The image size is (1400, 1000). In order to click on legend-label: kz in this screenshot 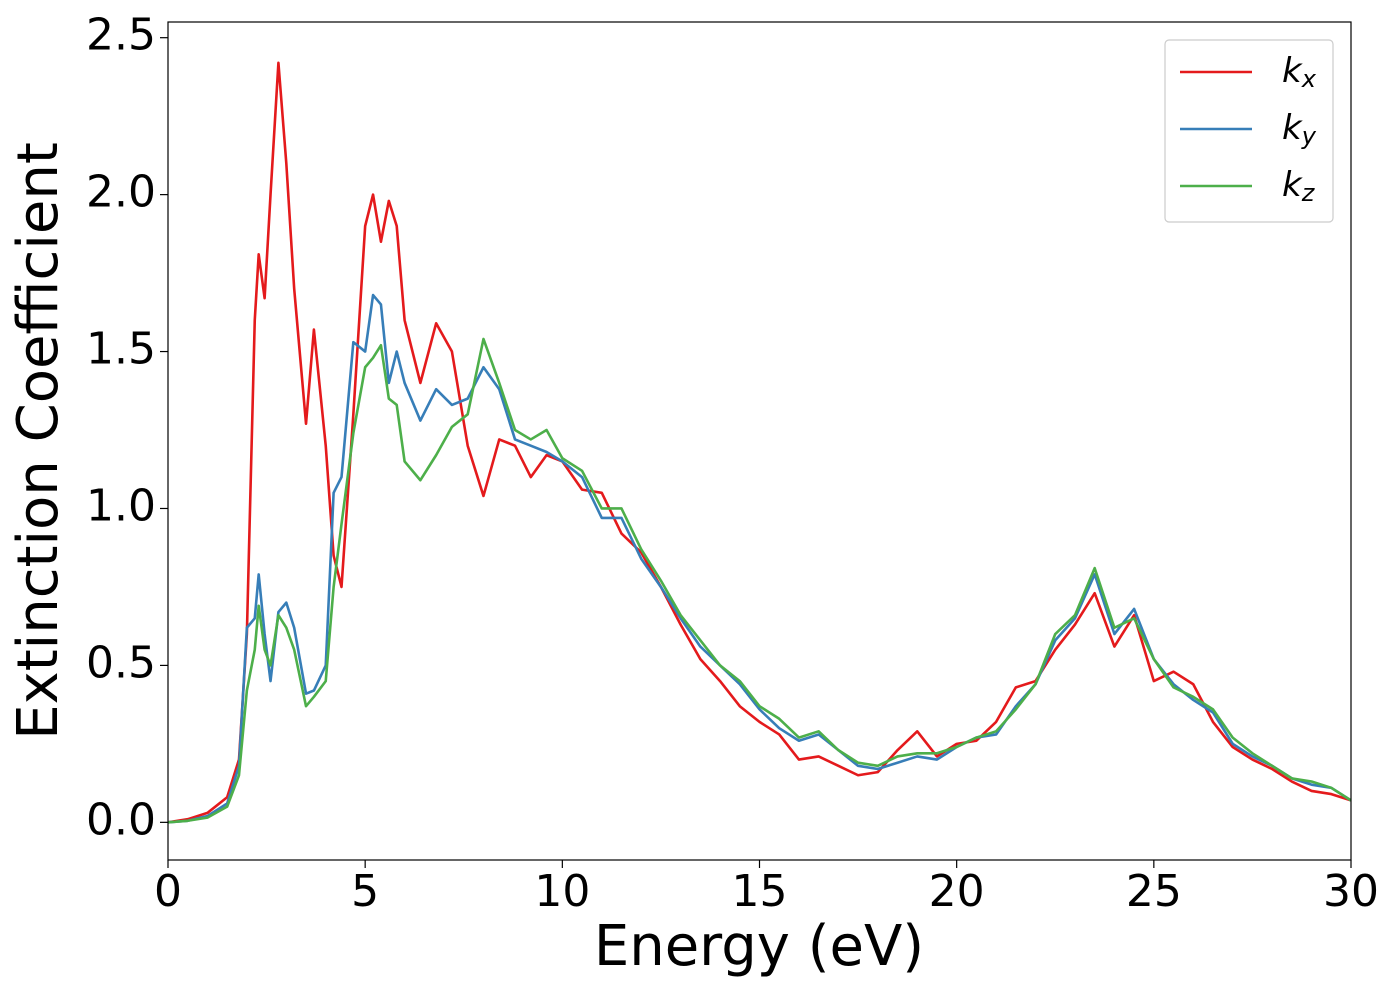, I will do `click(1299, 186)`.